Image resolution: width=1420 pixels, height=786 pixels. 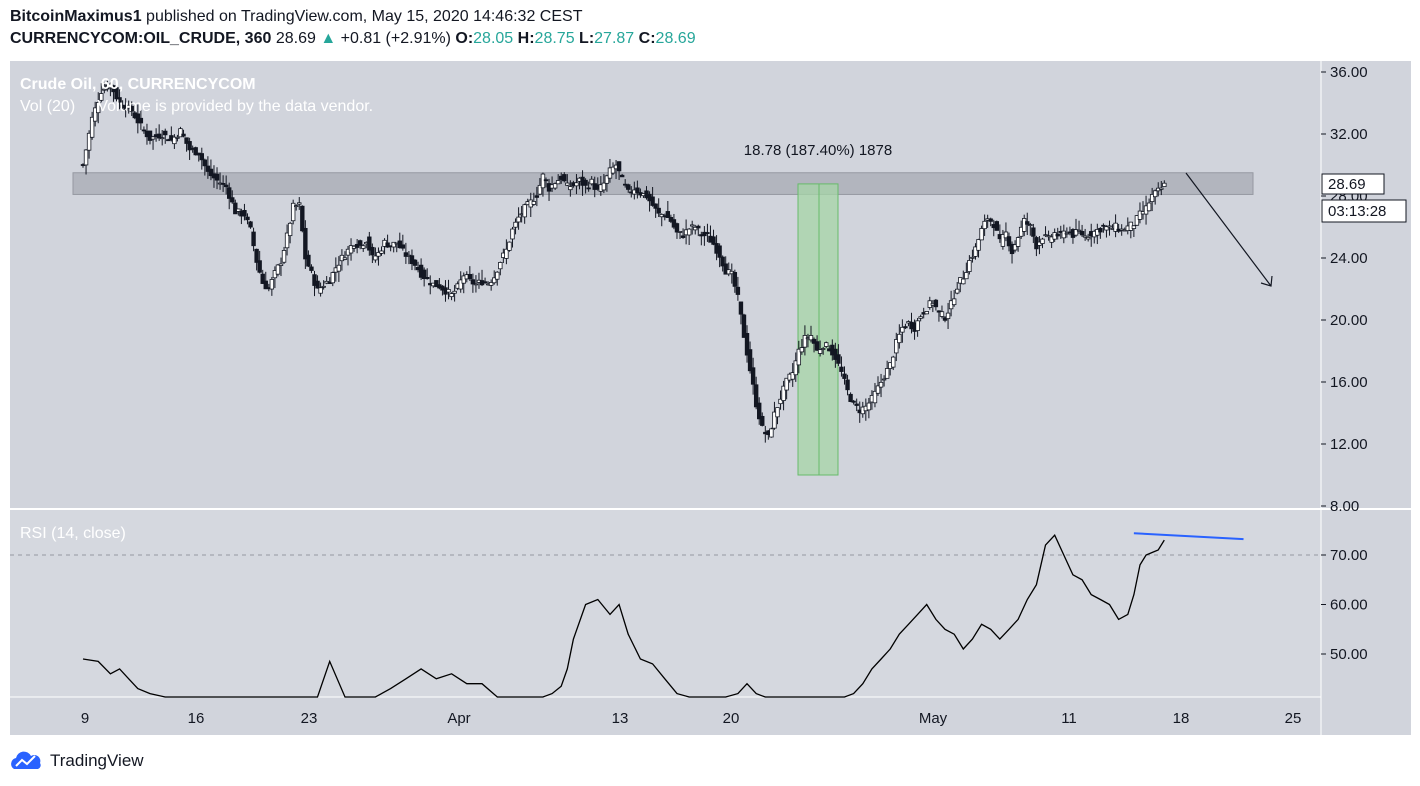 I want to click on measure-box, so click(x=818, y=329).